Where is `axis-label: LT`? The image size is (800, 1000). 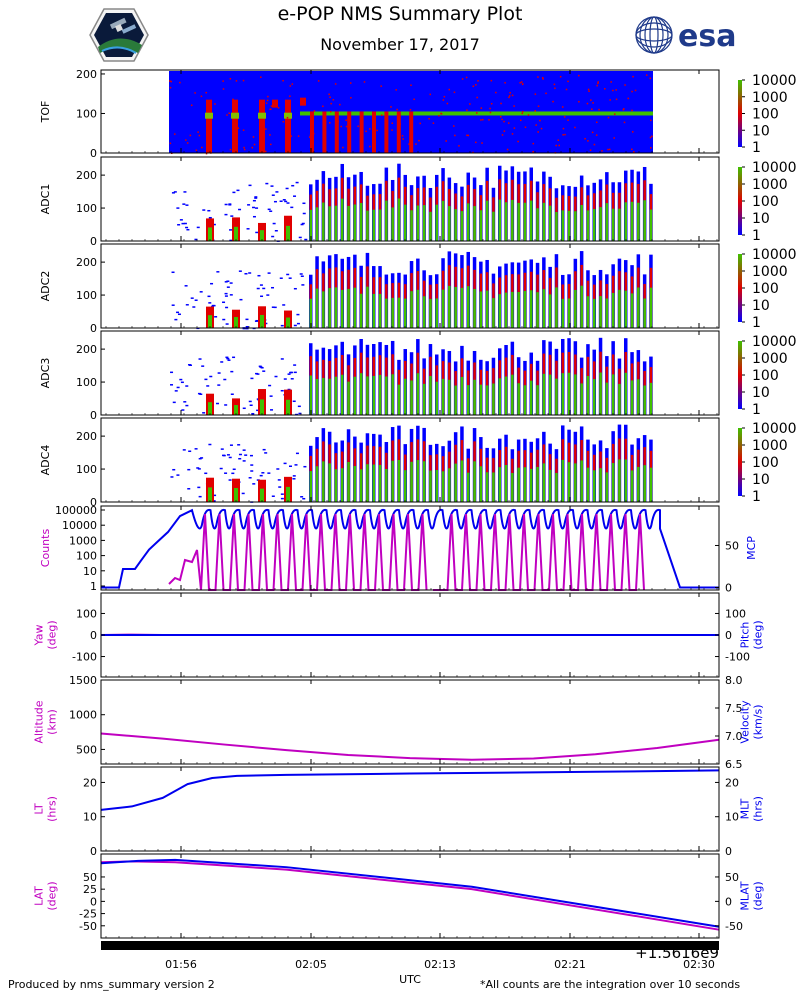 axis-label: LT is located at coordinates (39, 809).